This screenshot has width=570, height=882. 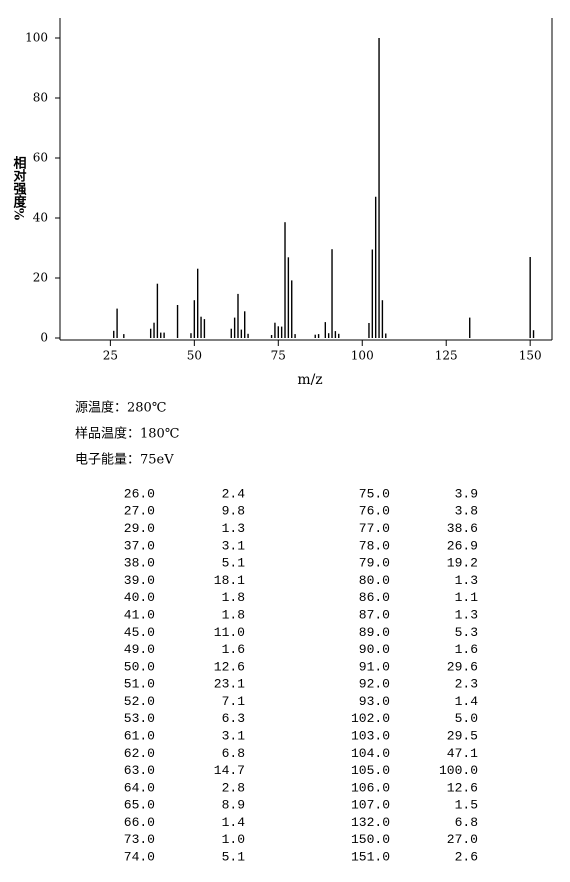 I want to click on table-cell: 86.0, so click(x=374, y=597).